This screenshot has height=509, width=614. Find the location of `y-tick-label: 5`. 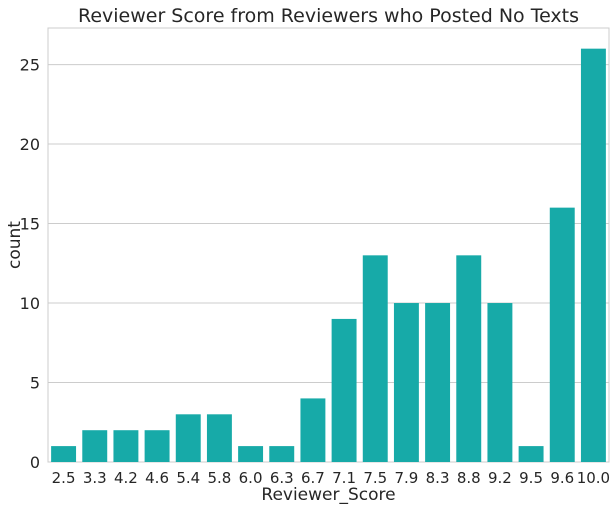

y-tick-label: 5 is located at coordinates (35, 383).